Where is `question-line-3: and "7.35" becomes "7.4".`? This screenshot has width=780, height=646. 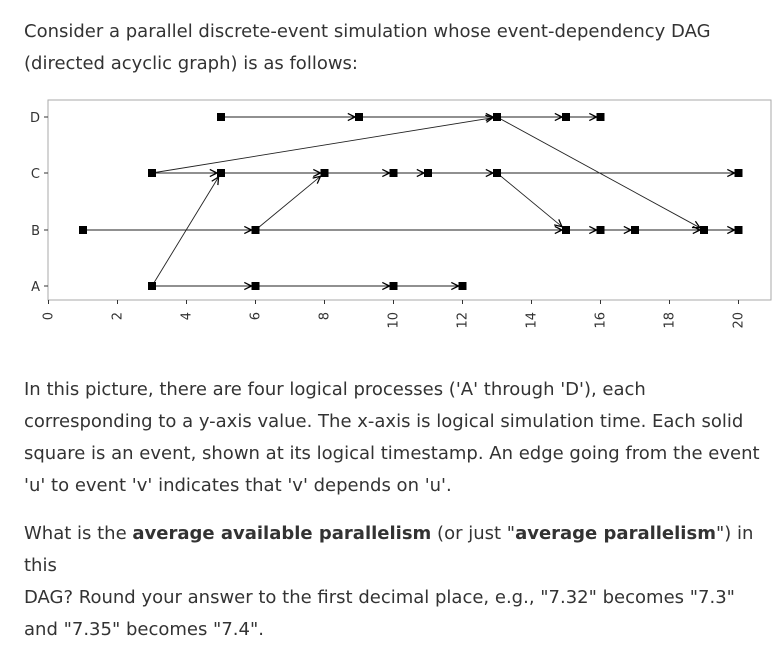
question-line-3: and "7.35" becomes "7.4". is located at coordinates (144, 629).